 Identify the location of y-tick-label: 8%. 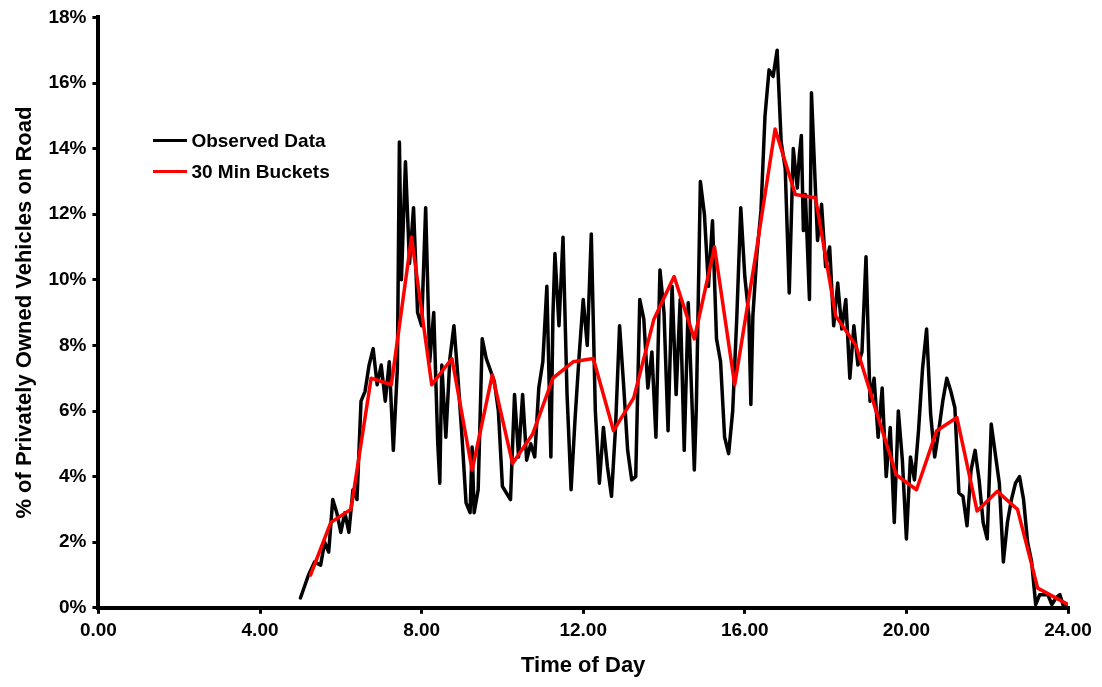
(72, 344).